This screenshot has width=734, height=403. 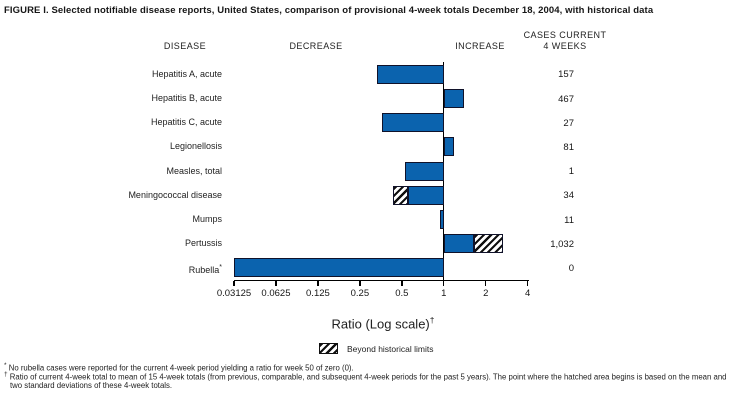 What do you see at coordinates (432, 320) in the screenshot?
I see `x-axis-title-dagger: †` at bounding box center [432, 320].